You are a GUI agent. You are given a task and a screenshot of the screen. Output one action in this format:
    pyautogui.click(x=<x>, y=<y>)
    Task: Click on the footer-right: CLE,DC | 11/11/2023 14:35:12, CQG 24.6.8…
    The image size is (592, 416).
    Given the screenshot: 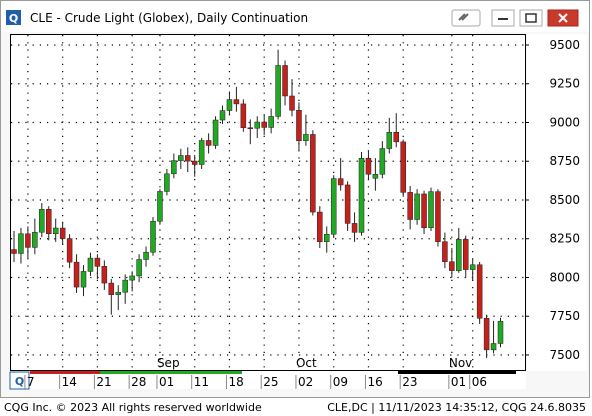 What is the action you would take?
    pyautogui.click(x=456, y=407)
    